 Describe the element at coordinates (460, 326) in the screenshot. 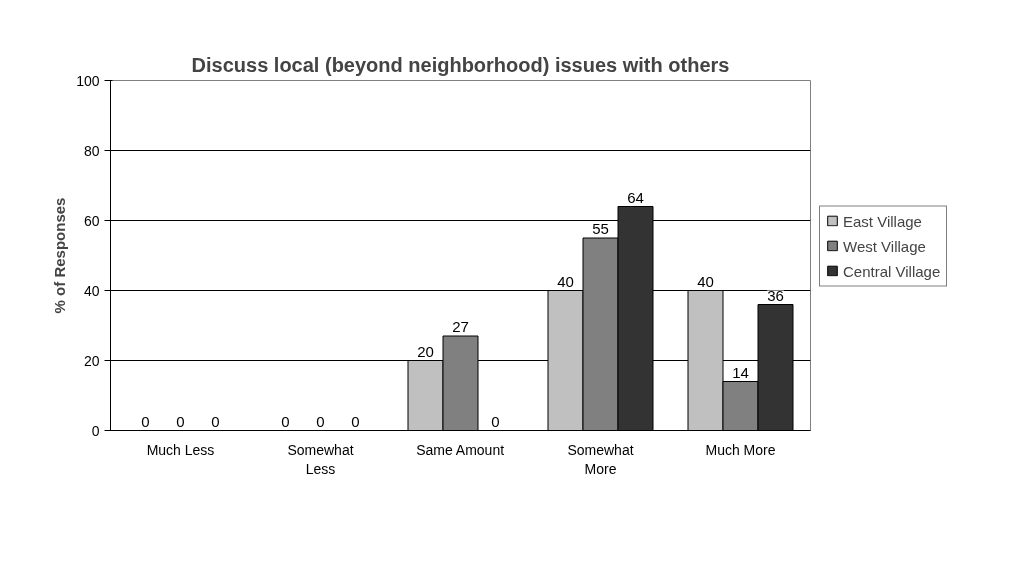

I see `data-label: 27` at that location.